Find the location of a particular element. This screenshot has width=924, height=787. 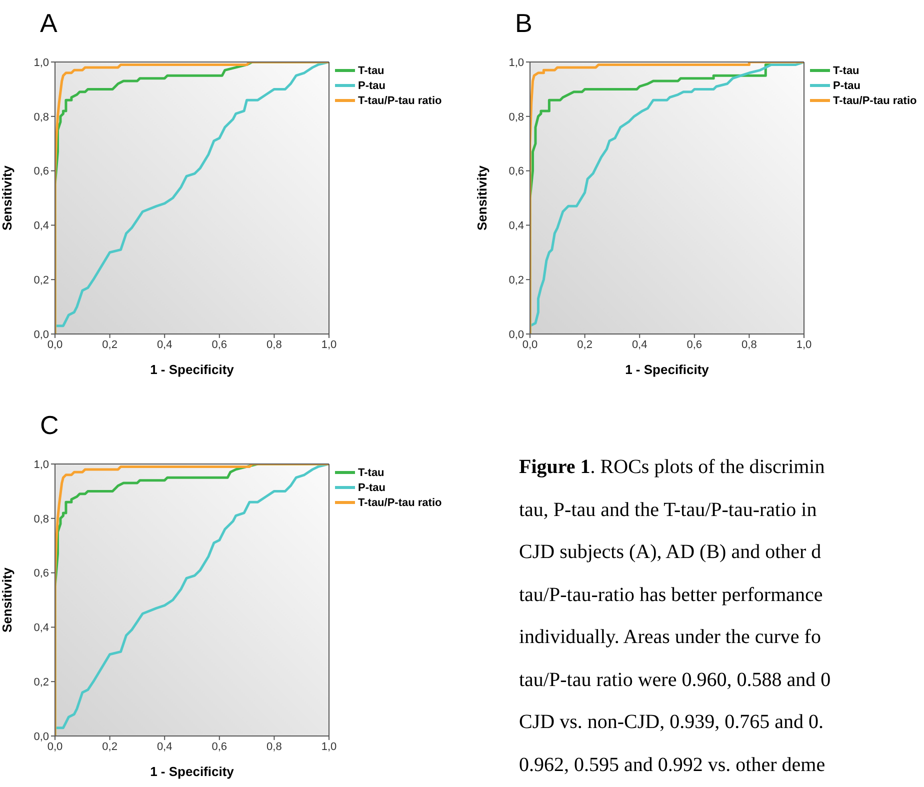

chart-title: C is located at coordinates (49, 425).